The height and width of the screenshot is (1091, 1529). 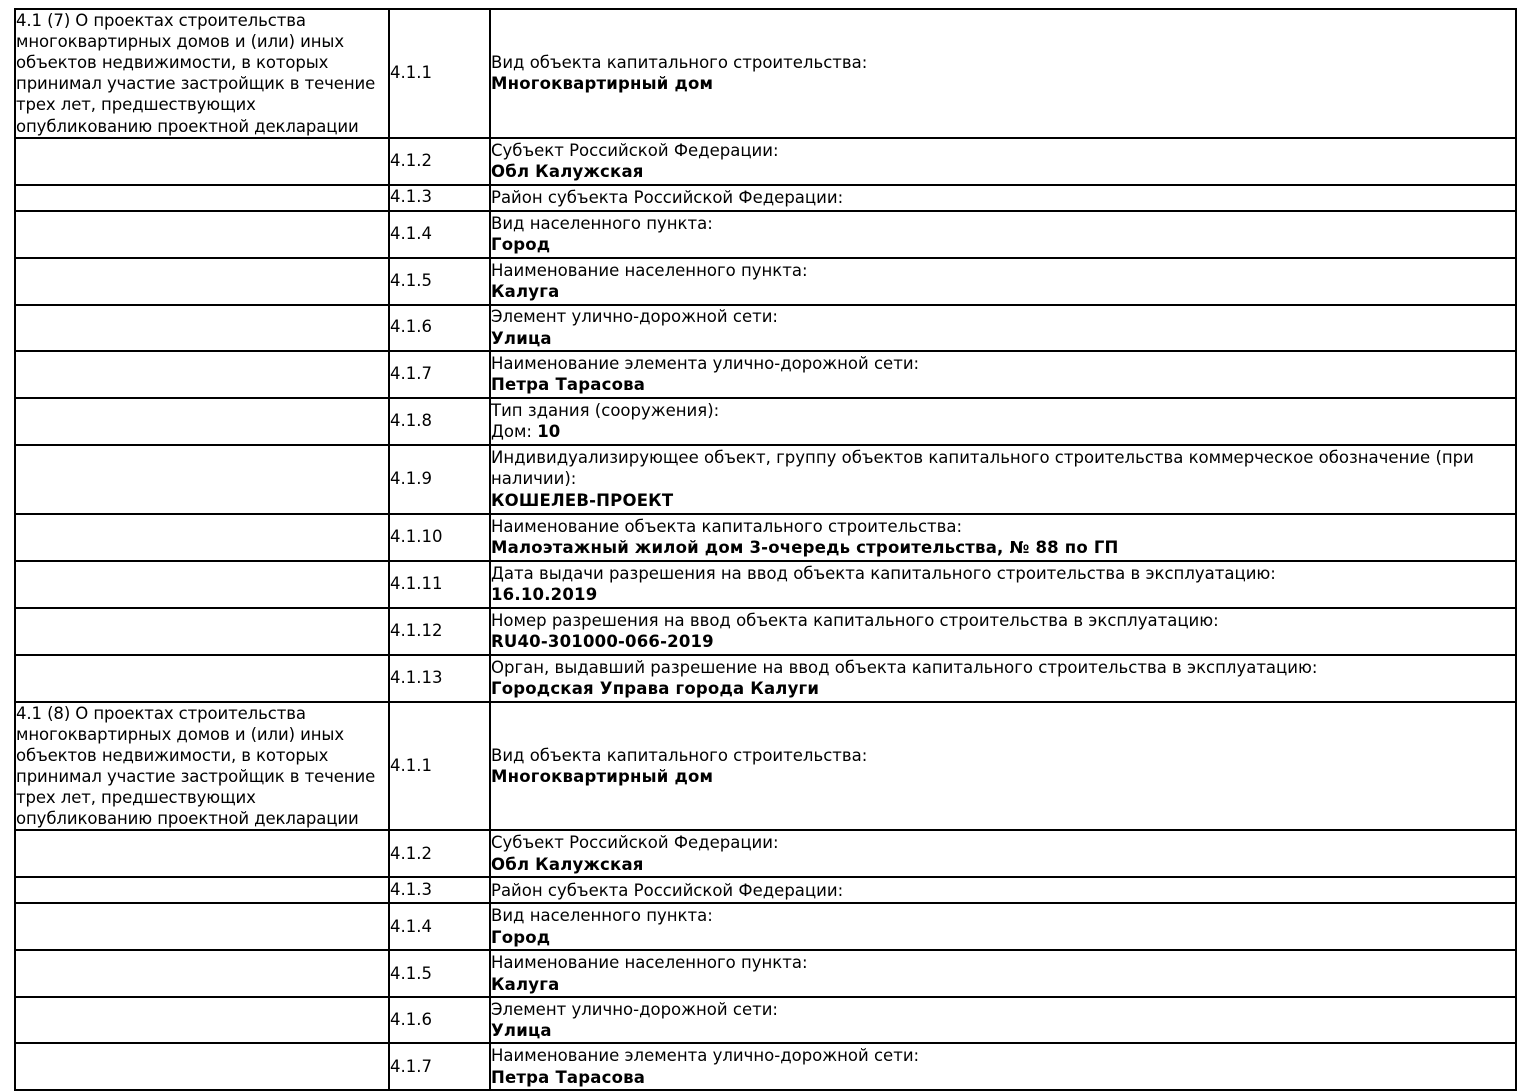 What do you see at coordinates (439, 854) in the screenshot?
I see `row-code-cell: 4.1.2` at bounding box center [439, 854].